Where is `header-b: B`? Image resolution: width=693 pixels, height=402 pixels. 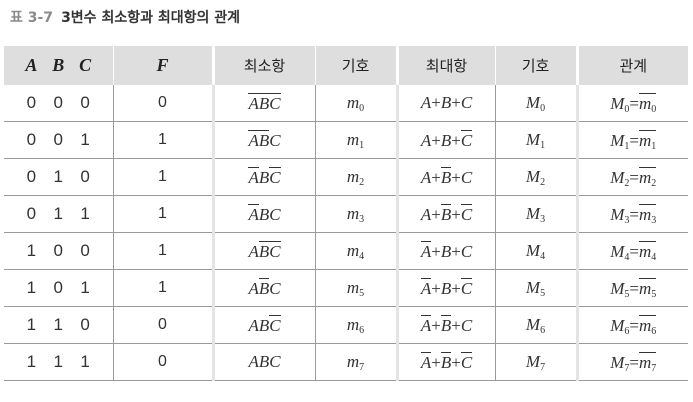
header-b: B is located at coordinates (58, 65).